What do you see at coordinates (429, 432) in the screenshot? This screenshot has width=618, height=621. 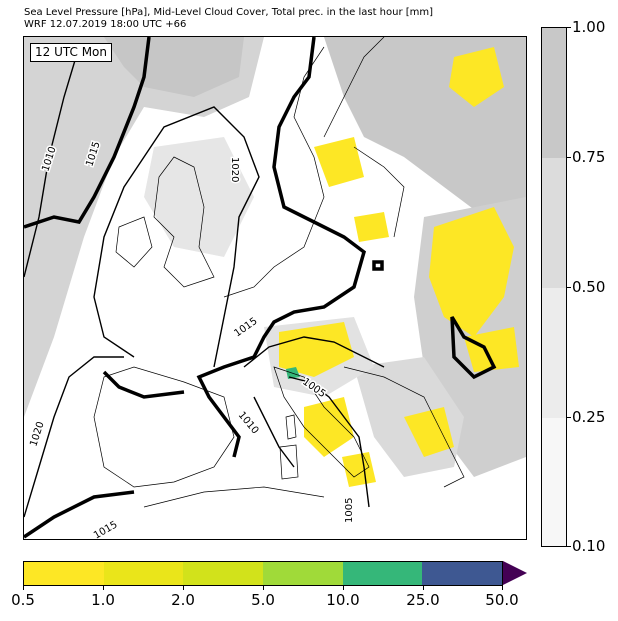 I see `precip-patch-balkans` at bounding box center [429, 432].